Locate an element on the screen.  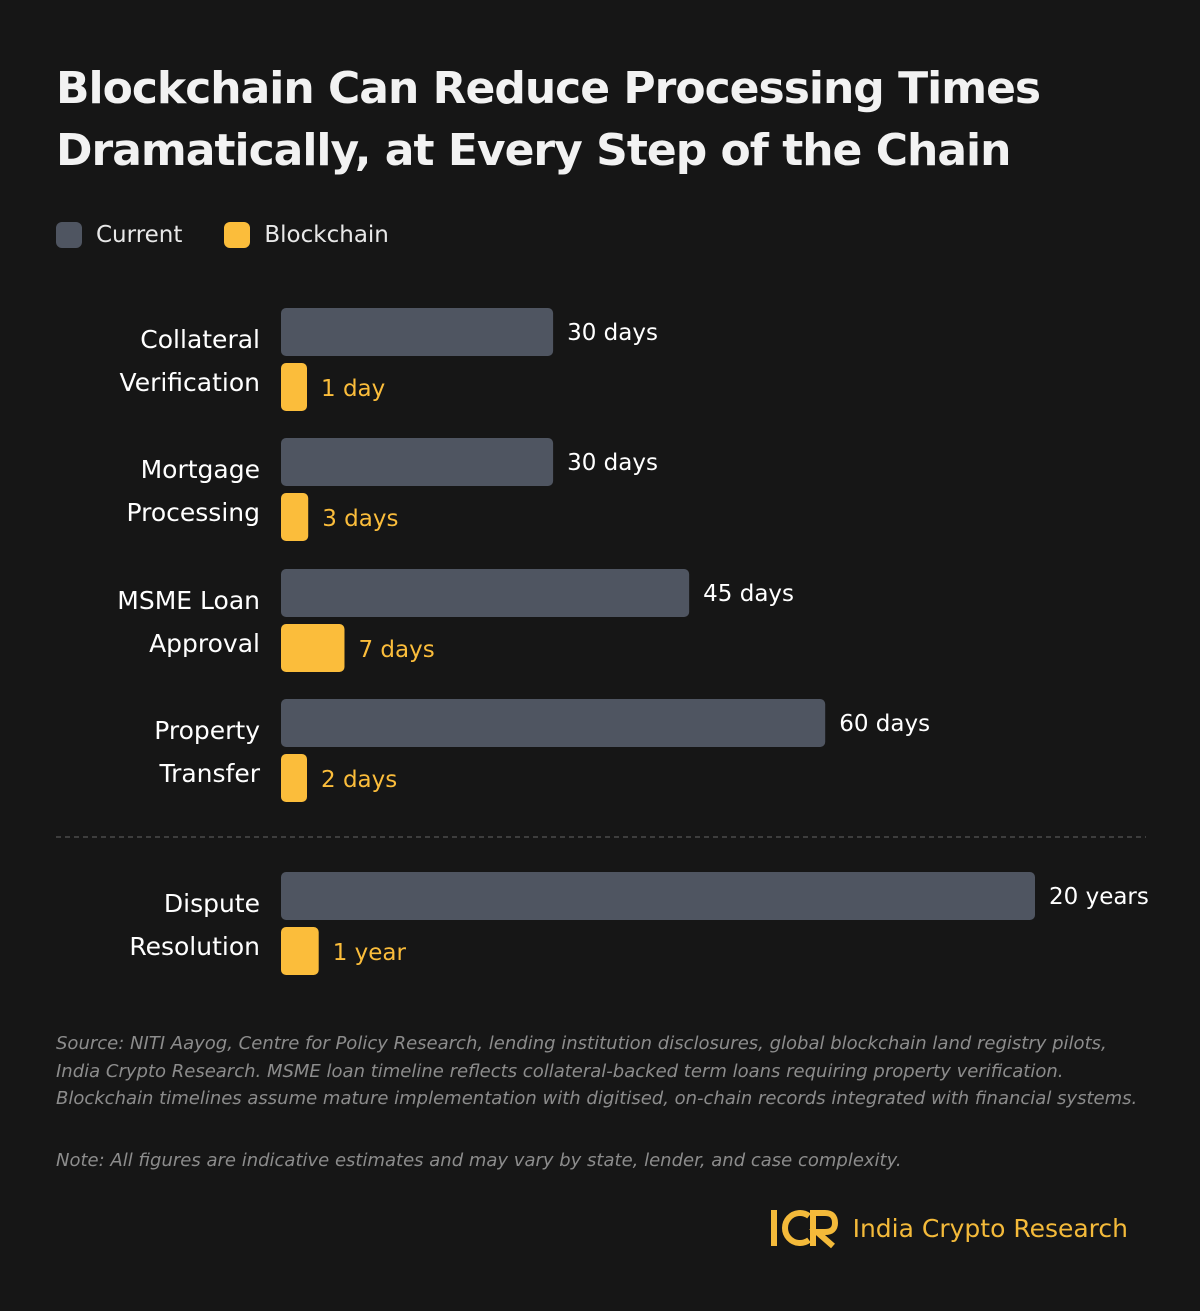
icr-logo-icon is located at coordinates (804, 1229).